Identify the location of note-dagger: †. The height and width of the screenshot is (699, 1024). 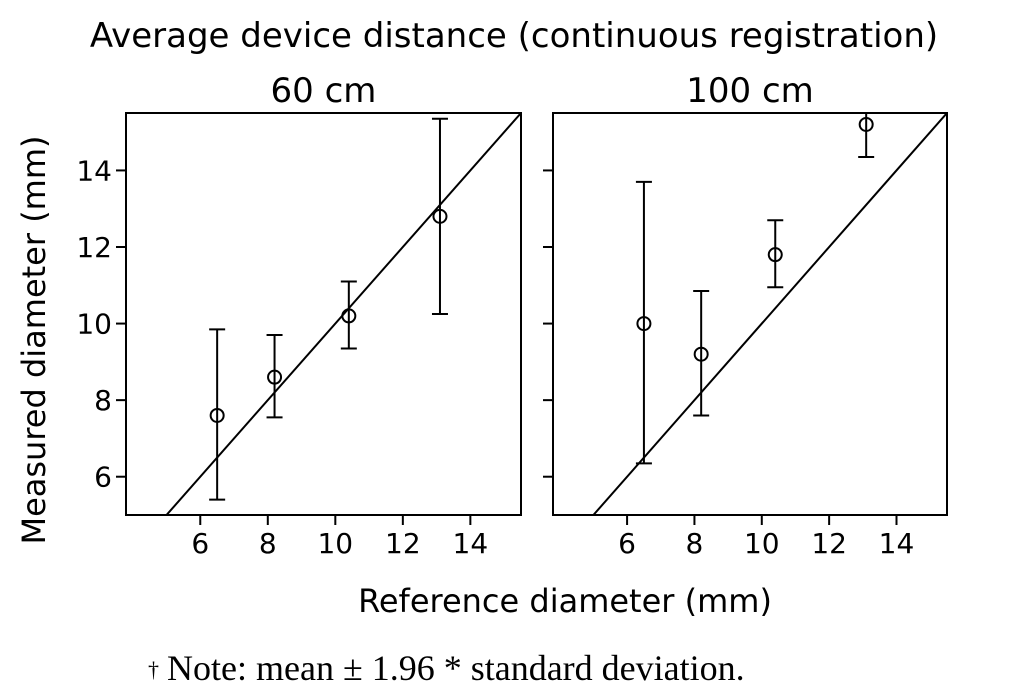
(153, 669).